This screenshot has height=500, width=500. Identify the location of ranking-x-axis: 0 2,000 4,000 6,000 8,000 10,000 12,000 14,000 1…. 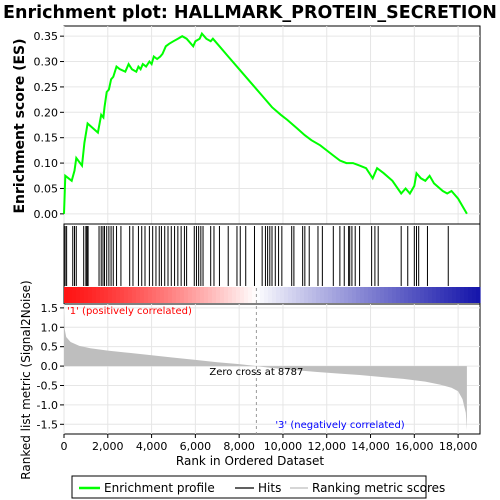
(269, 443).